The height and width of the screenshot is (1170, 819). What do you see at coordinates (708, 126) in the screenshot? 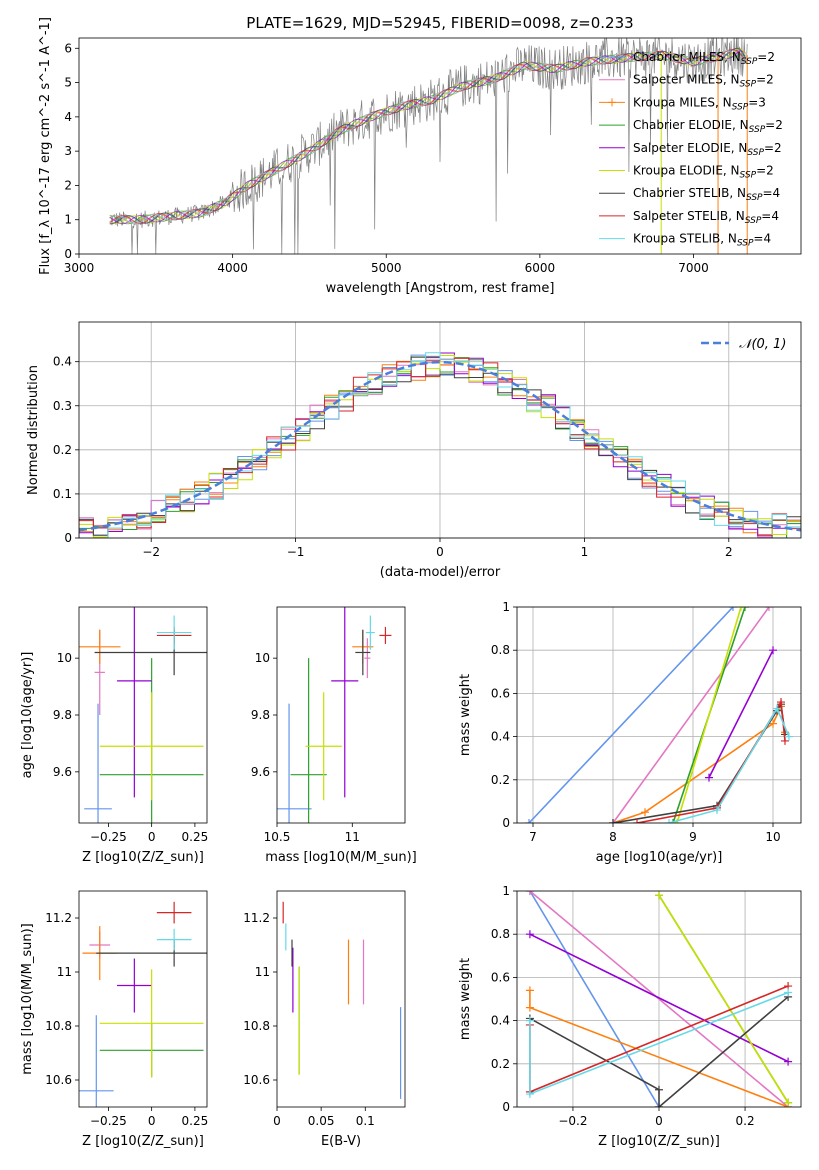
I see `legend-label: Chabrier ELODIE, NSSP=2` at bounding box center [708, 126].